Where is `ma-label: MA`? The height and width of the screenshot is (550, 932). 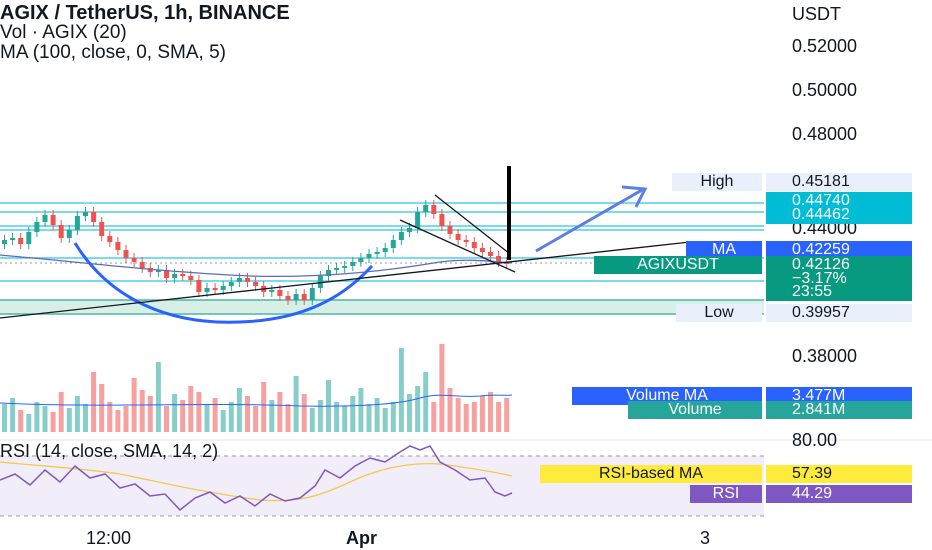 ma-label: MA is located at coordinates (724, 250).